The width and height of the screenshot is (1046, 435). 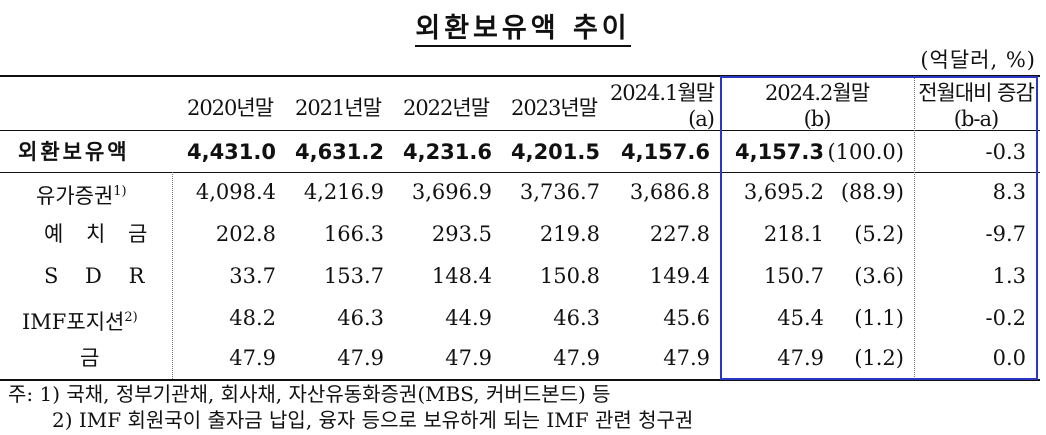 I want to click on row-label: 금, so click(x=90, y=358).